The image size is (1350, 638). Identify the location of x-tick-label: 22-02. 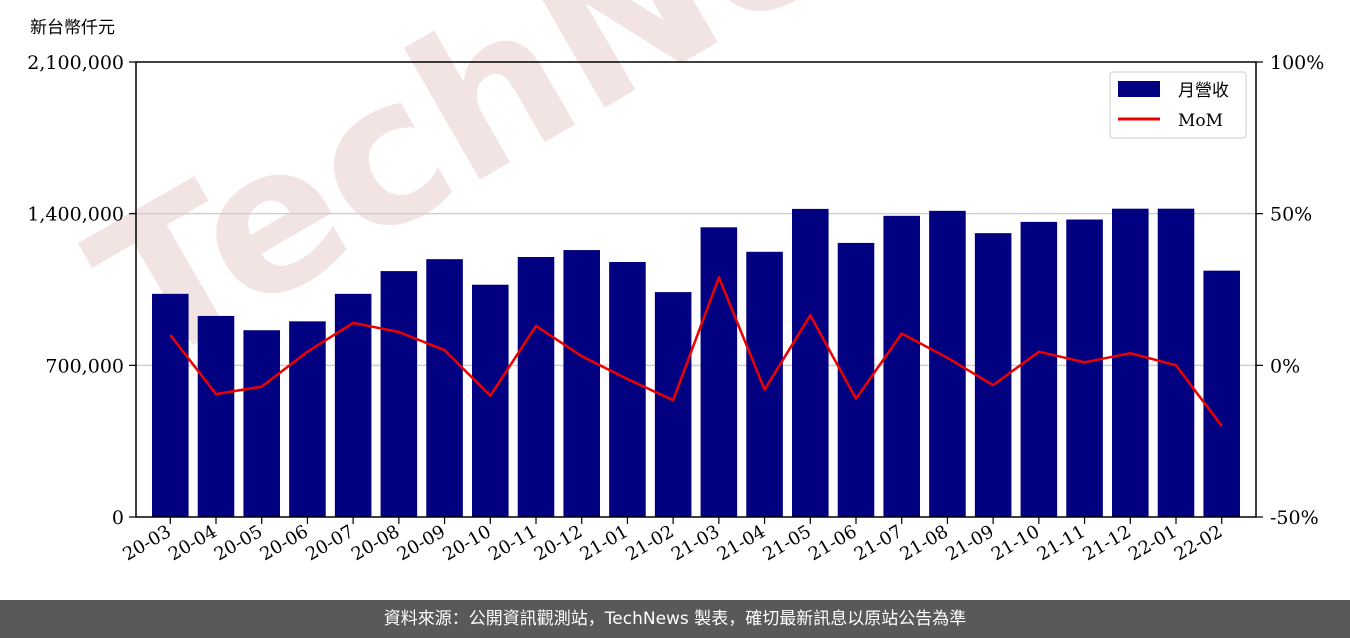
(1198, 543).